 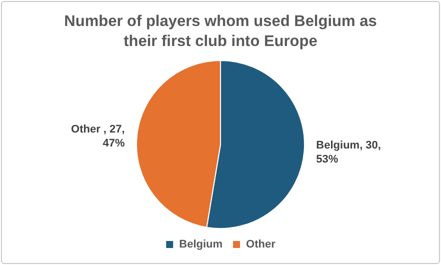 I want to click on legend-label: Belgium, so click(x=201, y=244).